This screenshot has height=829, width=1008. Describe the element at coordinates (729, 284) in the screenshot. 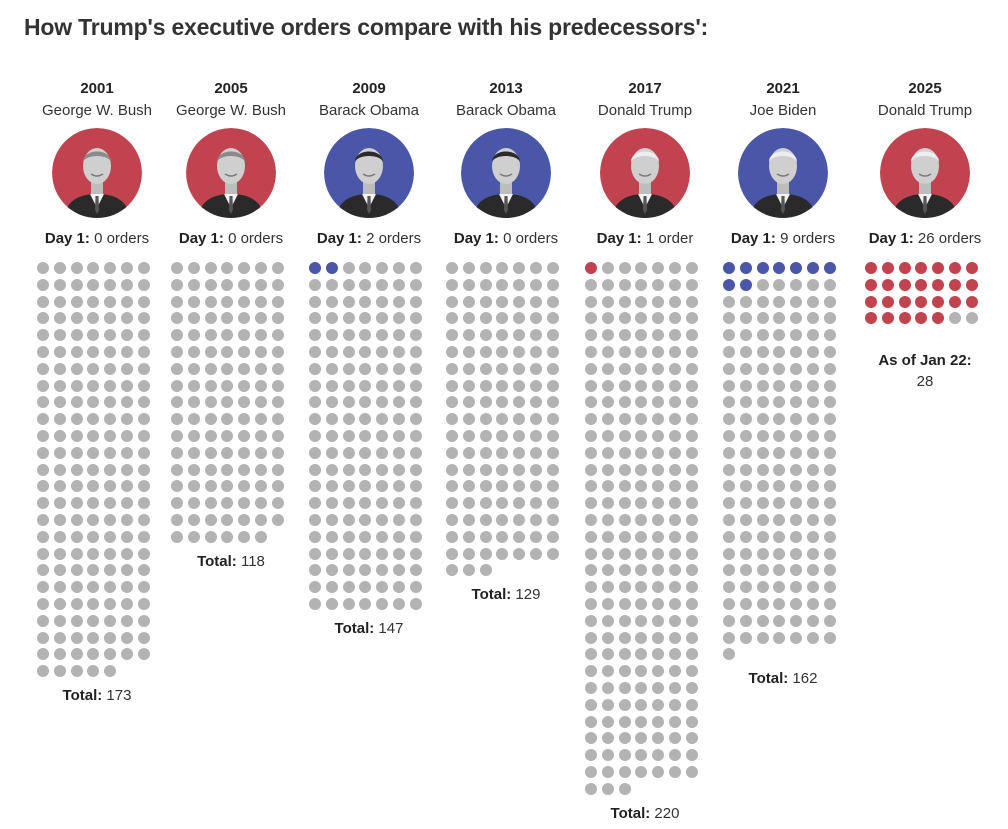

I see `order-dot-day1` at that location.